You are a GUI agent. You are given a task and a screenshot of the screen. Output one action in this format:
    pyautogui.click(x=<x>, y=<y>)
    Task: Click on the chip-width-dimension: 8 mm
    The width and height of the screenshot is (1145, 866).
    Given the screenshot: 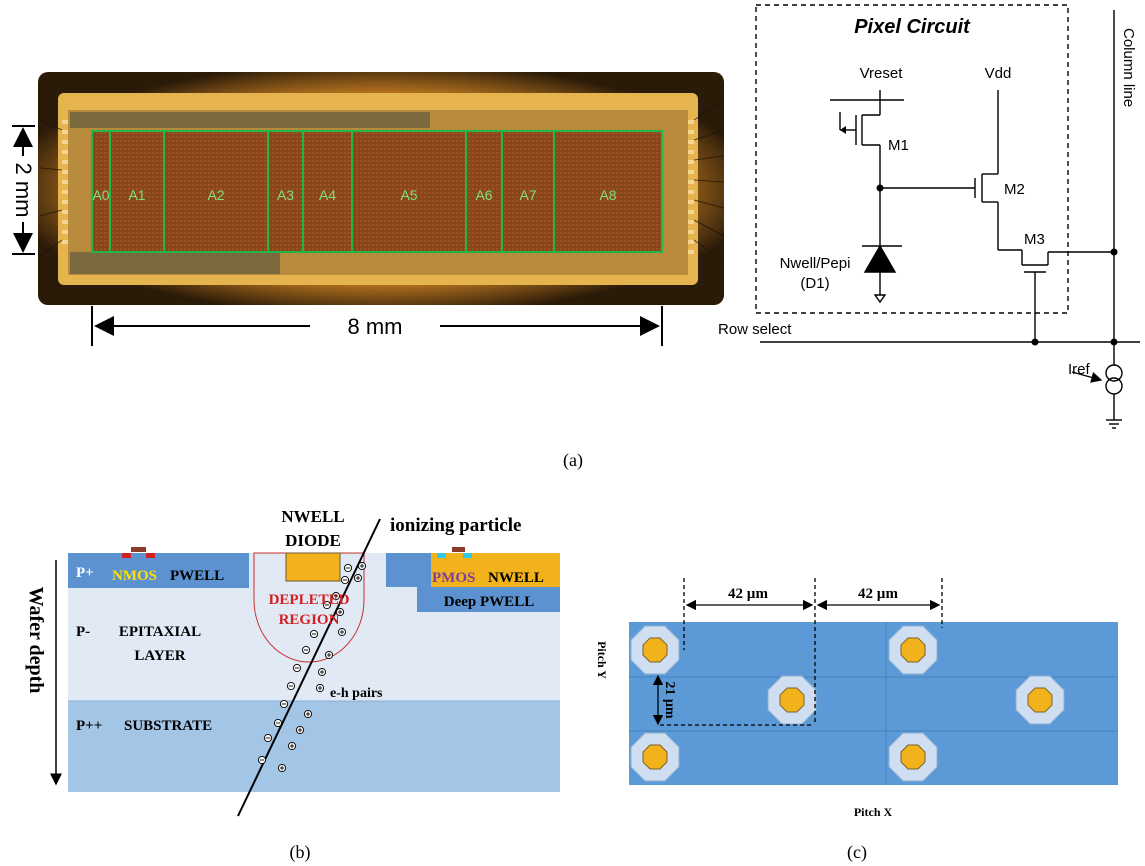 What is the action you would take?
    pyautogui.click(x=377, y=326)
    